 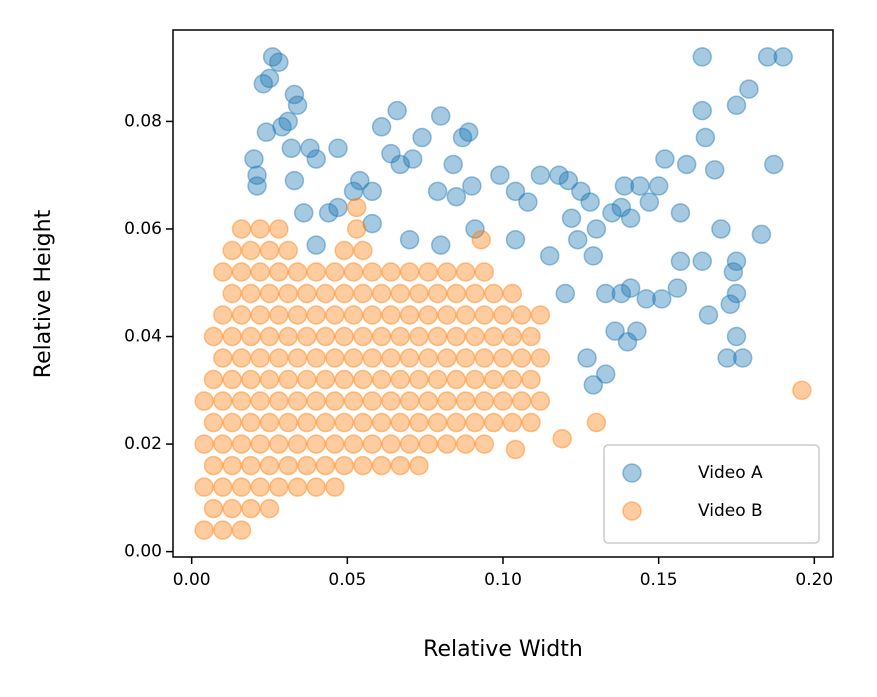 What do you see at coordinates (730, 511) in the screenshot?
I see `legend-label: Video B` at bounding box center [730, 511].